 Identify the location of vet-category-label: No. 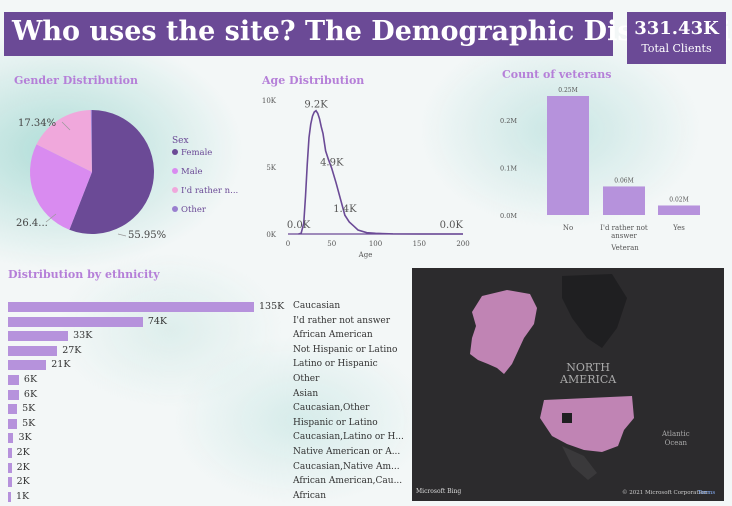
(568, 228).